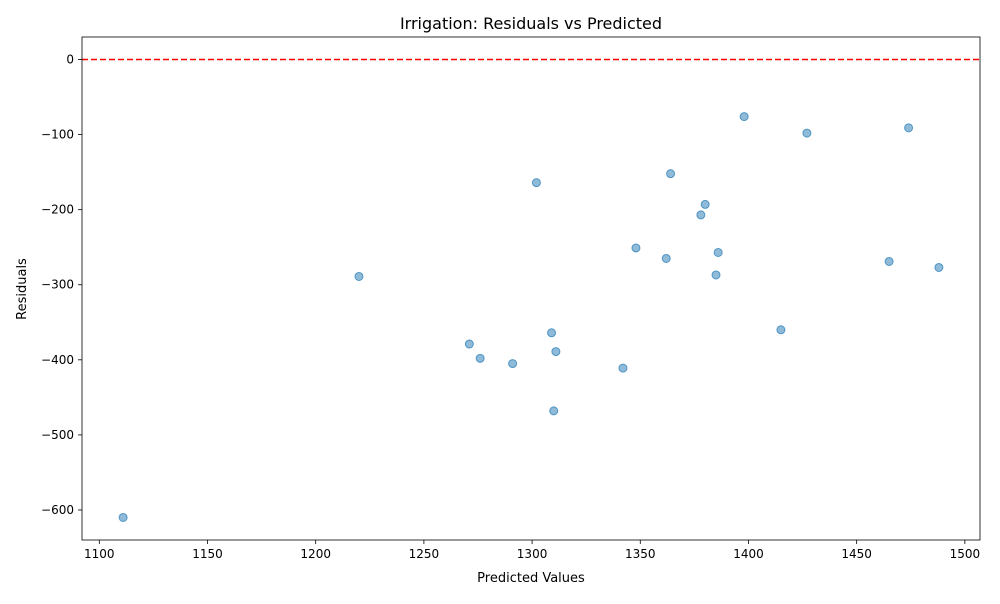  Describe the element at coordinates (57, 285) in the screenshot. I see `y-tick-label: −300` at that location.